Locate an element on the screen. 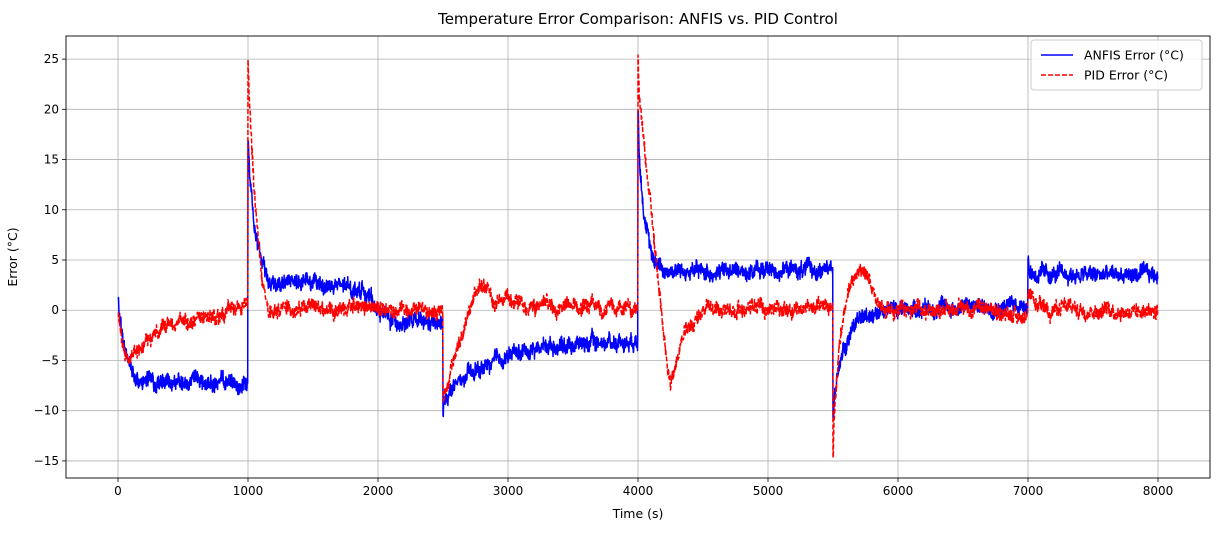 This screenshot has height=533, width=1221. y-axis-title: Error (°C) is located at coordinates (12, 256).